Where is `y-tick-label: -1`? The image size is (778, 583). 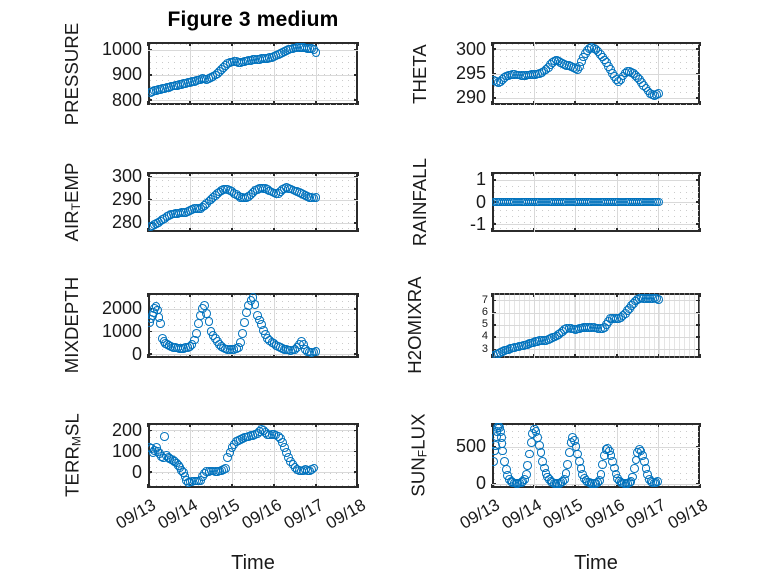 y-tick-label: -1 is located at coordinates (477, 223).